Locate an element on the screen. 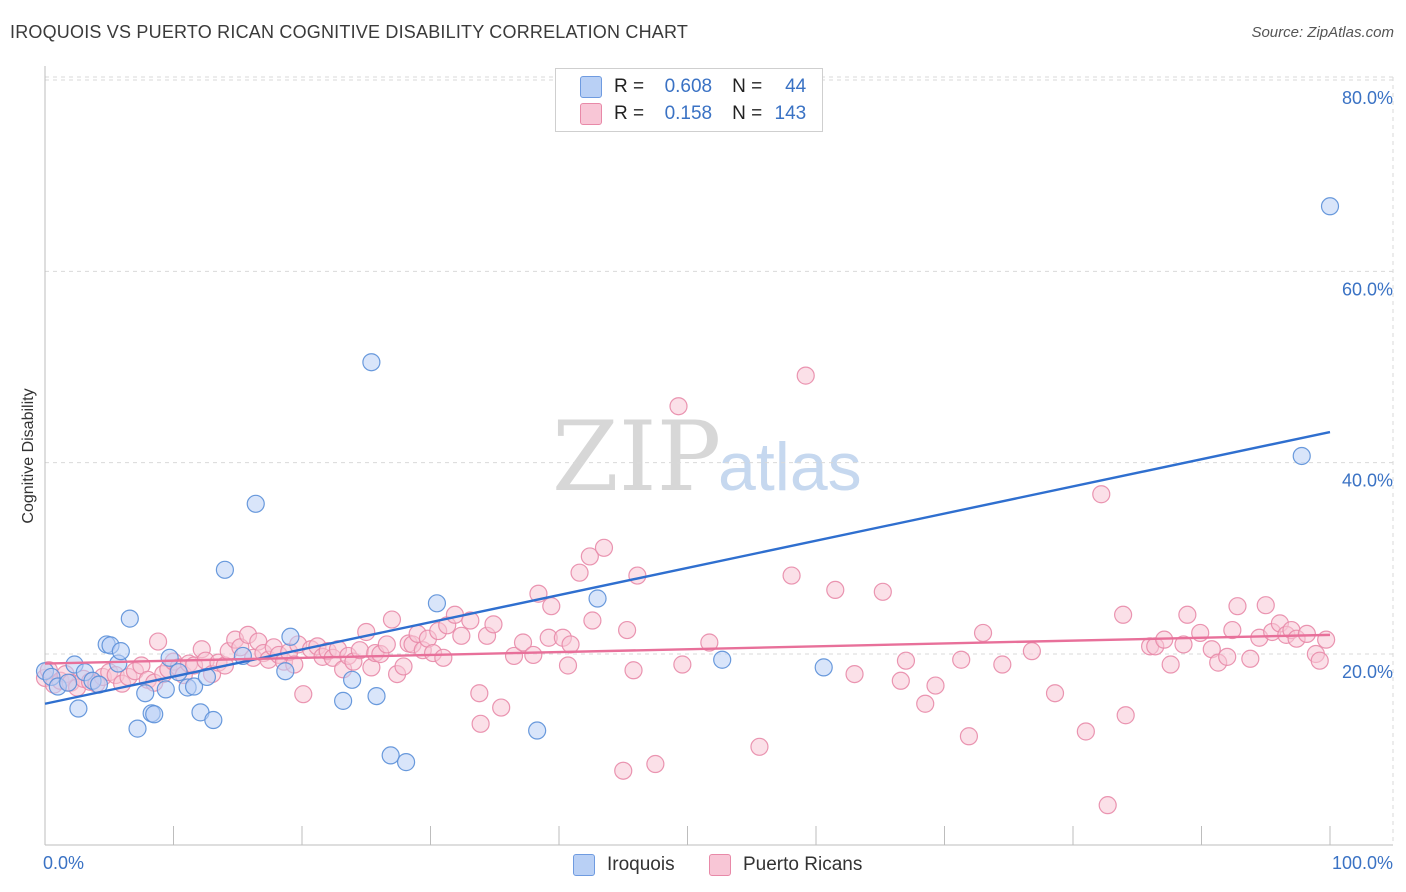 The width and height of the screenshot is (1406, 892). x-tick-label: 100.0% is located at coordinates (1362, 863).